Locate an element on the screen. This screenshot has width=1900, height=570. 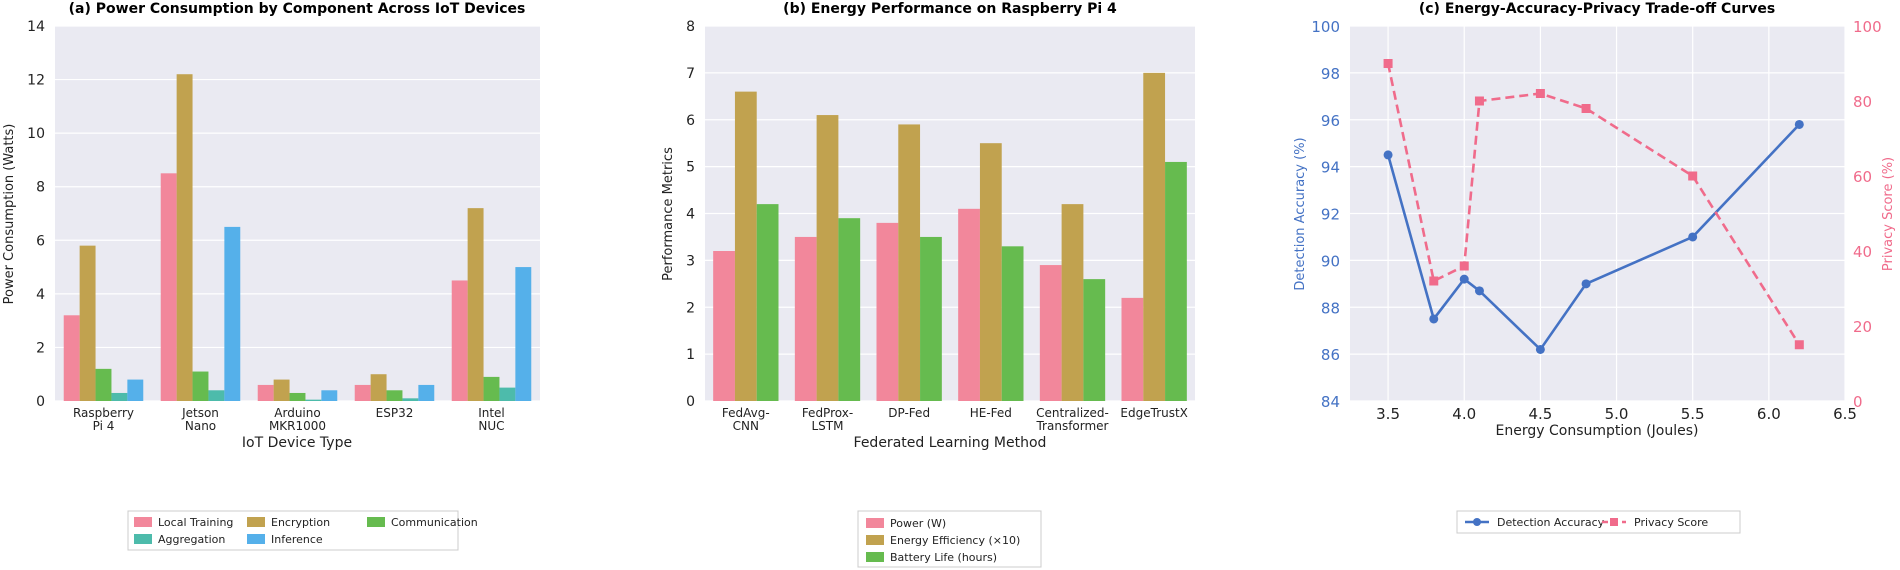
y-tick-label-left: 96 is located at coordinates (1330, 121).